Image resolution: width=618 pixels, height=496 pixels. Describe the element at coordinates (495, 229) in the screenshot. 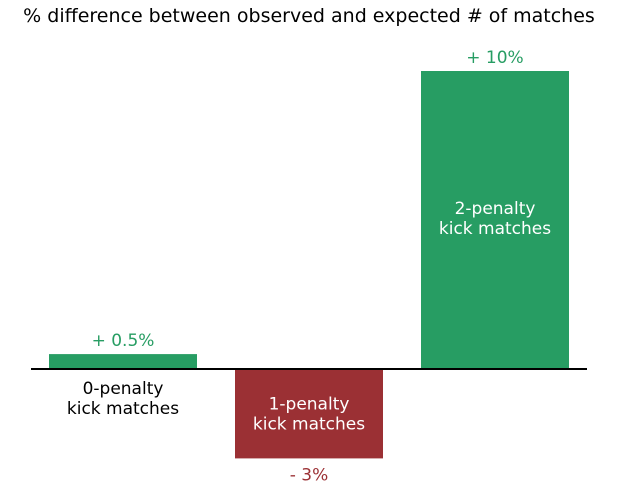

I see `category-label-2-line-1: kick matches` at that location.